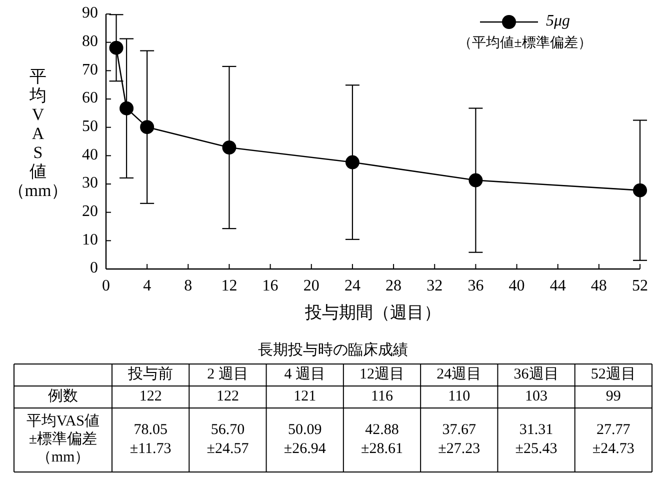 Image resolution: width=658 pixels, height=483 pixels. I want to click on y-tick-label: 10, so click(90, 239).